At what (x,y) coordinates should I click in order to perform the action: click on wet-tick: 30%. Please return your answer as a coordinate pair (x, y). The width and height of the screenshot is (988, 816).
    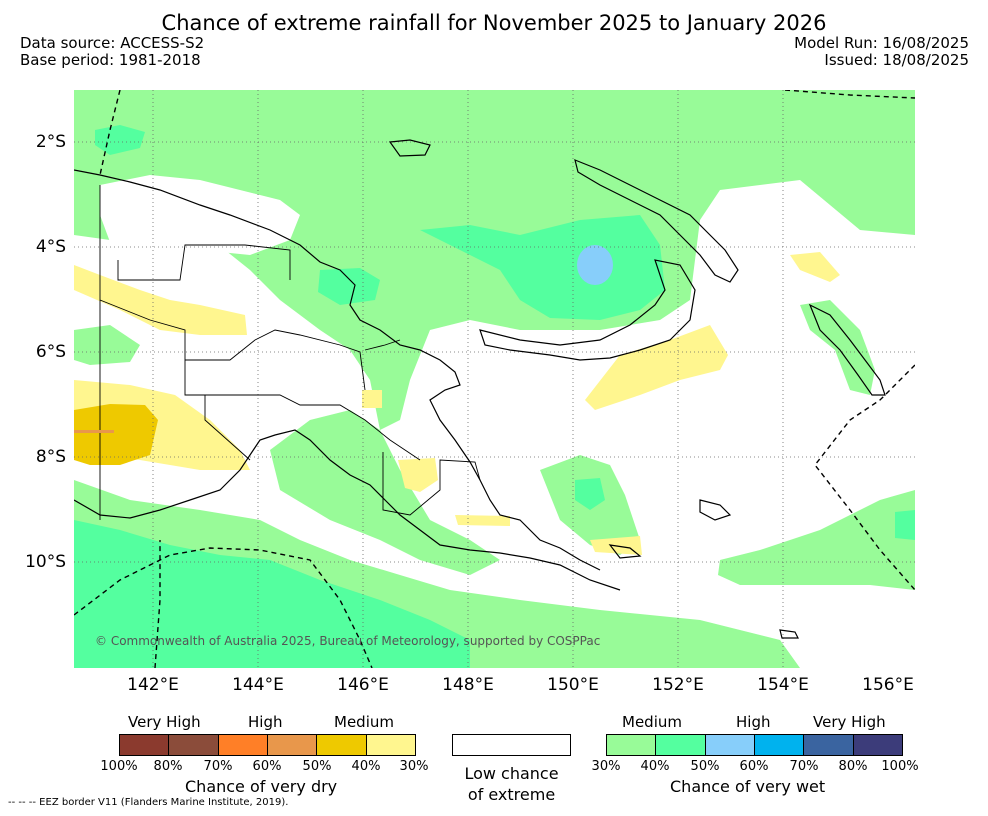
    Looking at the image, I should click on (606, 766).